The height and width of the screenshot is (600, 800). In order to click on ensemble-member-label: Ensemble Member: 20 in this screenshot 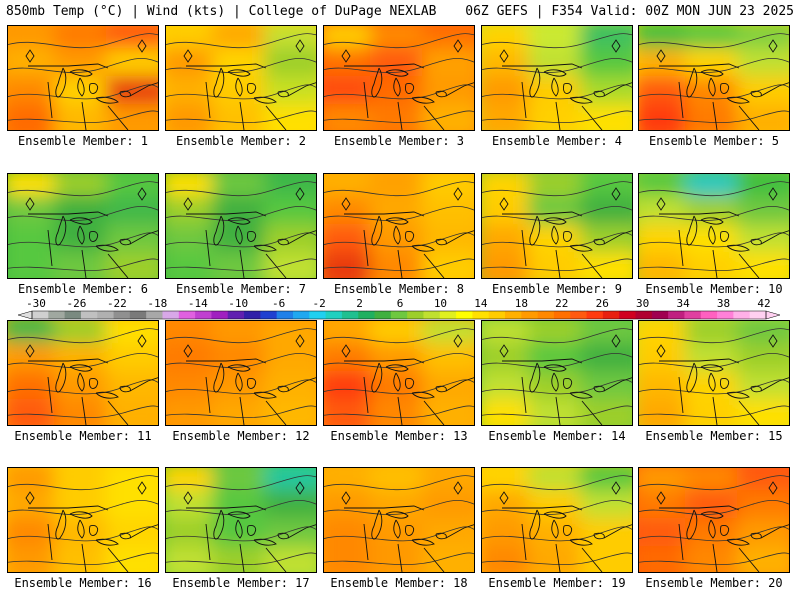, I will do `click(714, 583)`.